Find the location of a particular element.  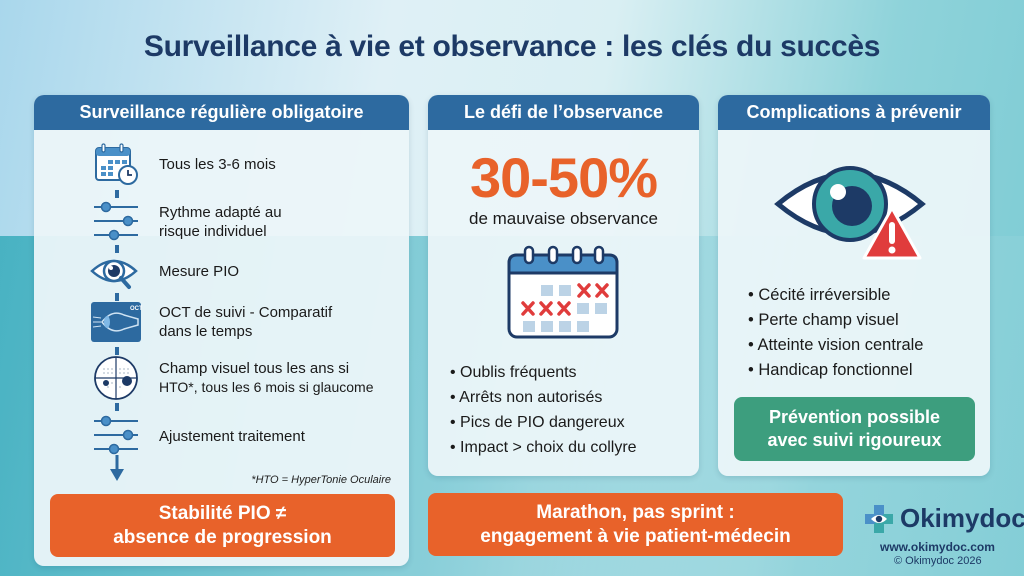

panel-header: Le défi de l’observance is located at coordinates (563, 112).